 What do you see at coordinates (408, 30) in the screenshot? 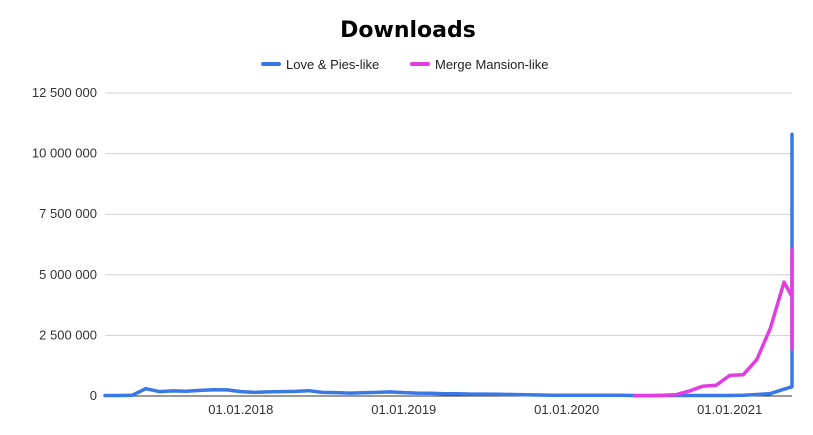
I see `chart-title: Downloads` at bounding box center [408, 30].